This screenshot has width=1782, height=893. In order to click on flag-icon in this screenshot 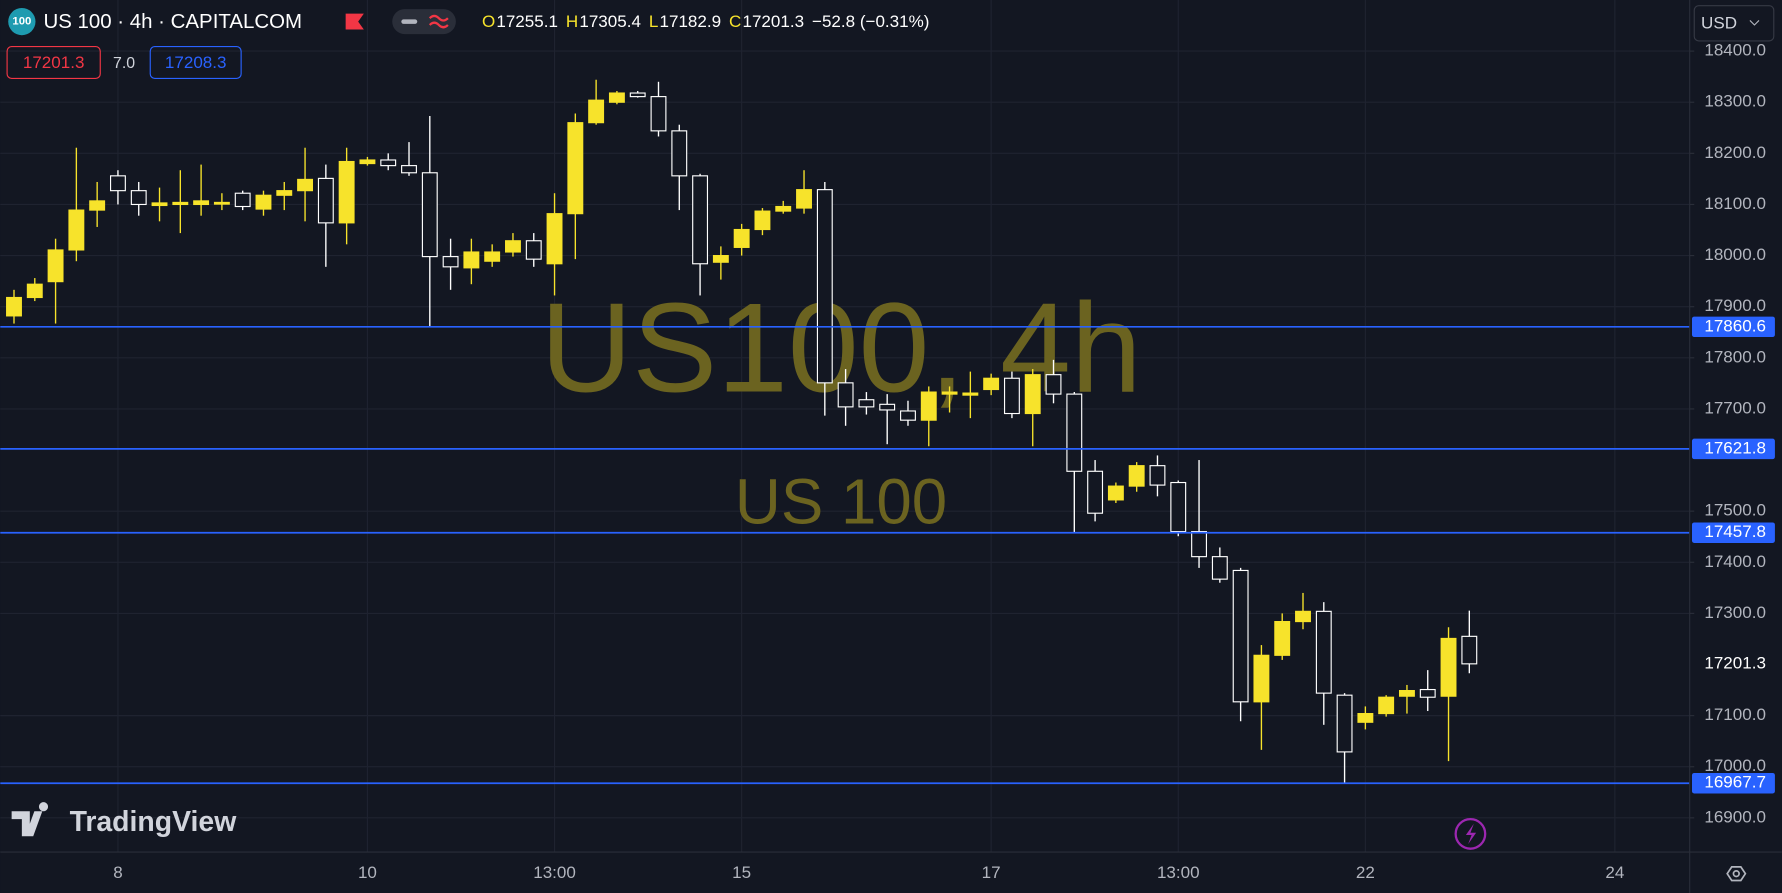, I will do `click(354, 21)`.